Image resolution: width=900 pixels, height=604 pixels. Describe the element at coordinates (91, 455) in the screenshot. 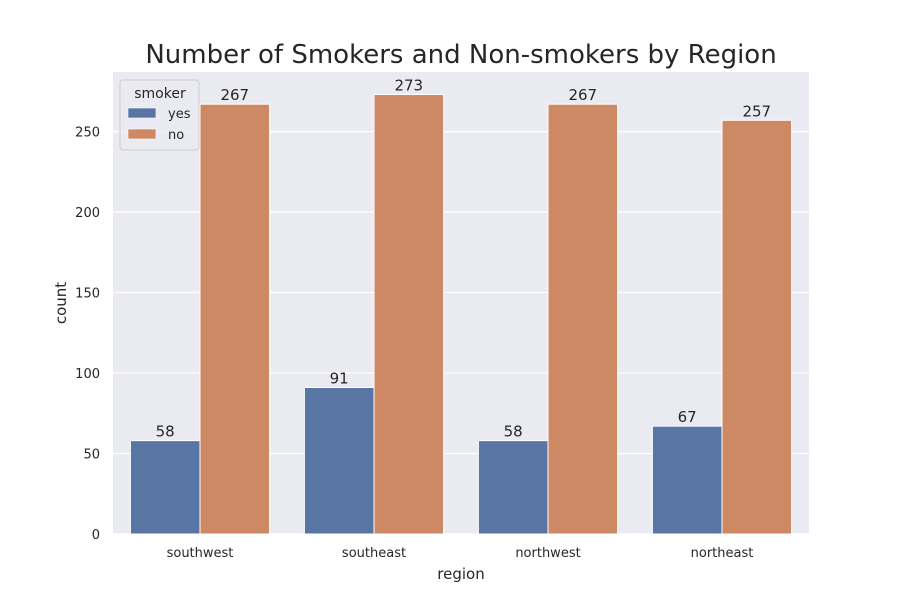

I see `y-tick-label: 50` at that location.